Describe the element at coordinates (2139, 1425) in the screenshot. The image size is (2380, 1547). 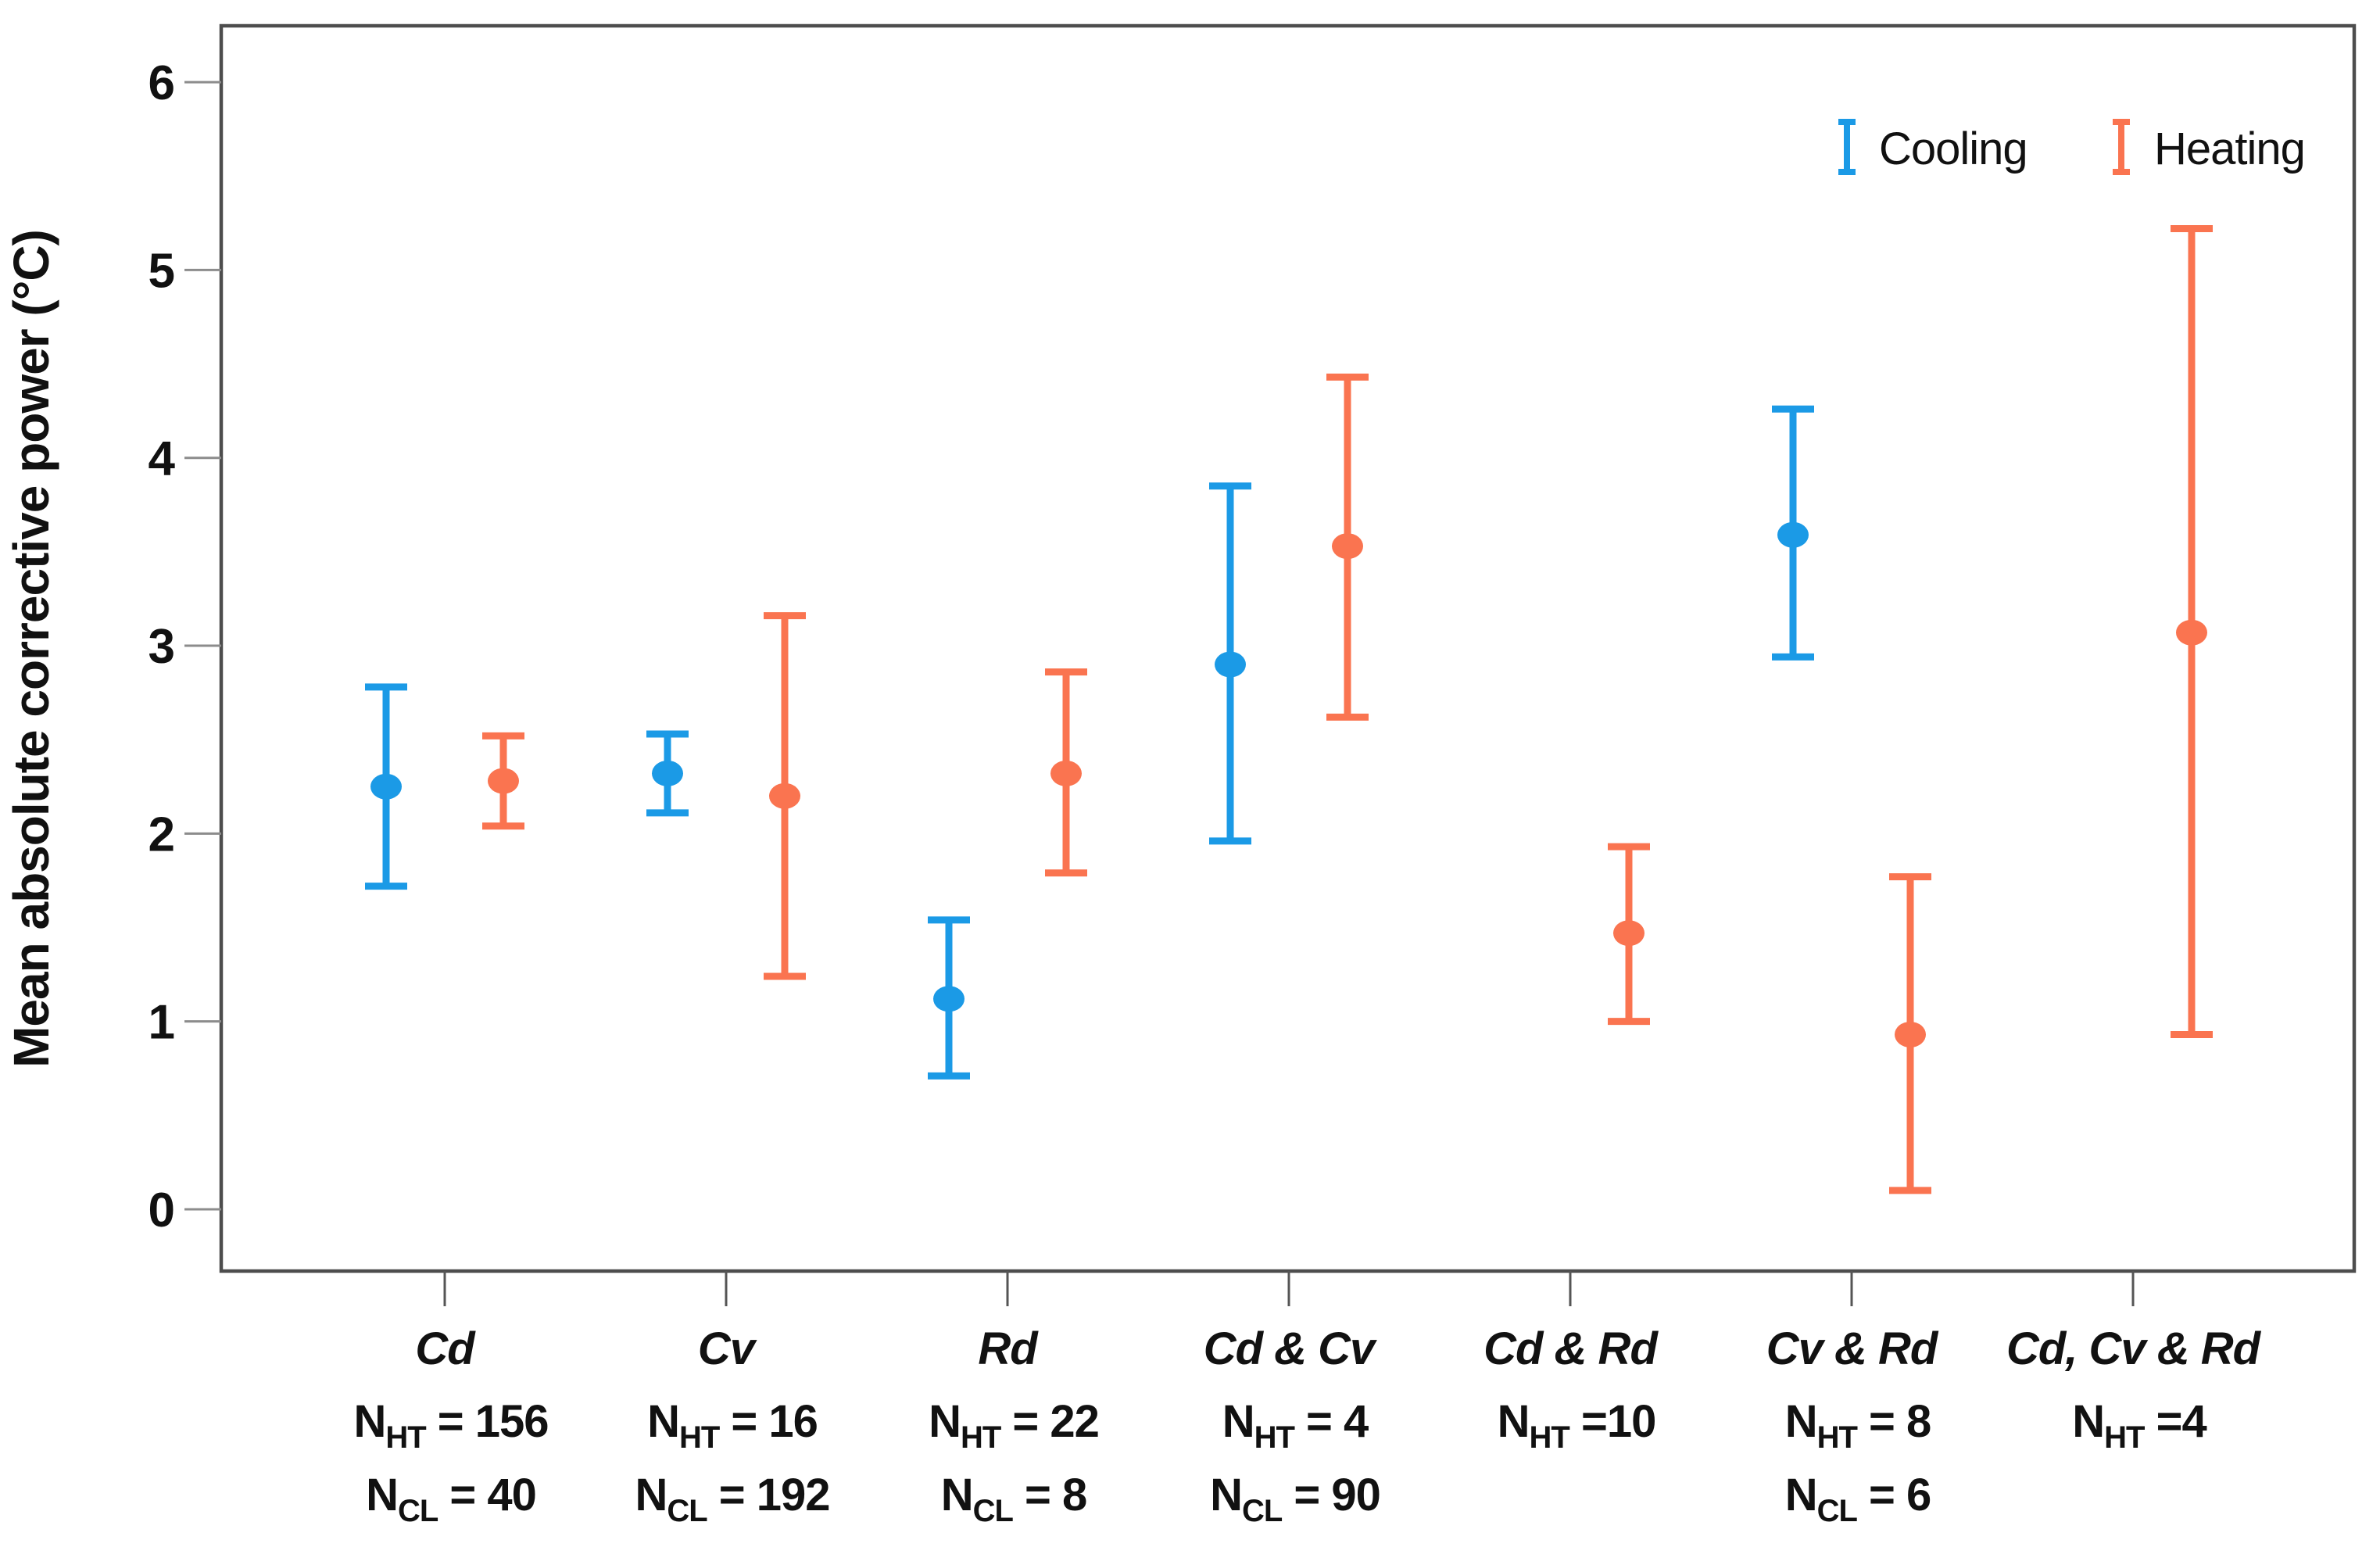
I see `sample-size-label: NHT =4` at that location.